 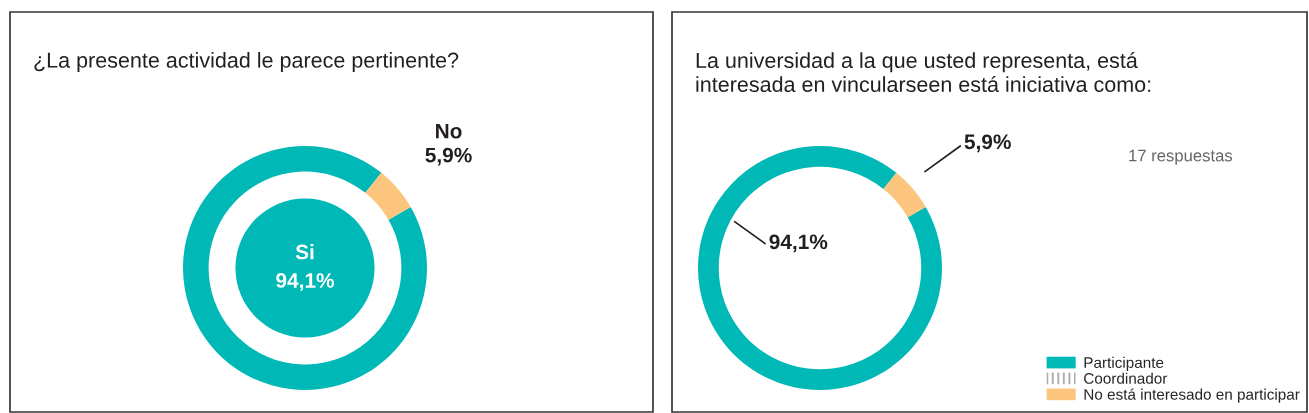 What do you see at coordinates (304, 252) in the screenshot?
I see `slice-label: Si` at bounding box center [304, 252].